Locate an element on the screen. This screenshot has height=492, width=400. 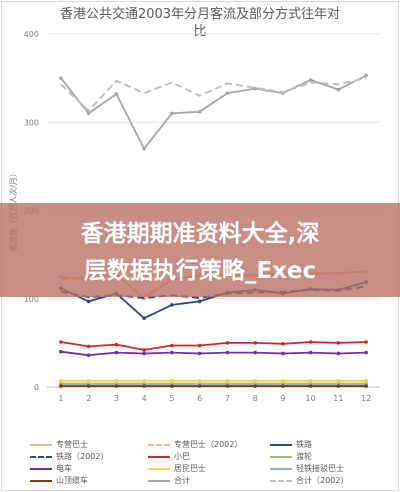
y-tick-label-400: 400 is located at coordinates (31, 34).